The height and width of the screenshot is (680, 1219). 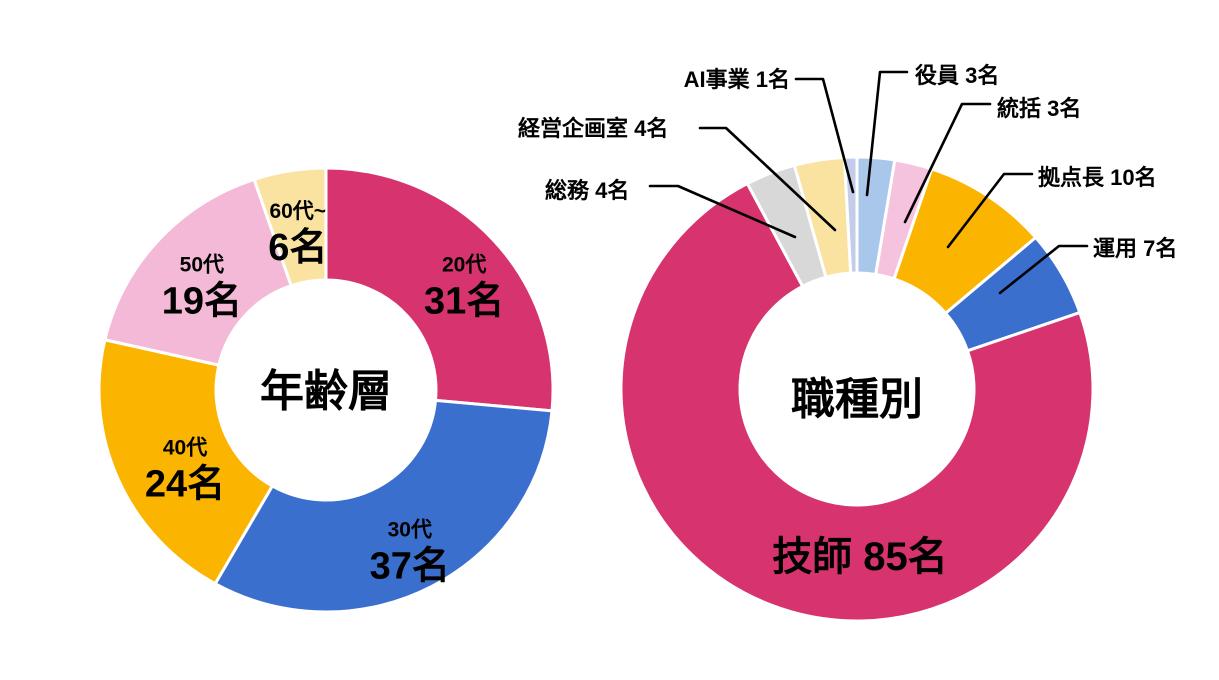 What do you see at coordinates (297, 211) in the screenshot?
I see `segment-label: 60代~` at bounding box center [297, 211].